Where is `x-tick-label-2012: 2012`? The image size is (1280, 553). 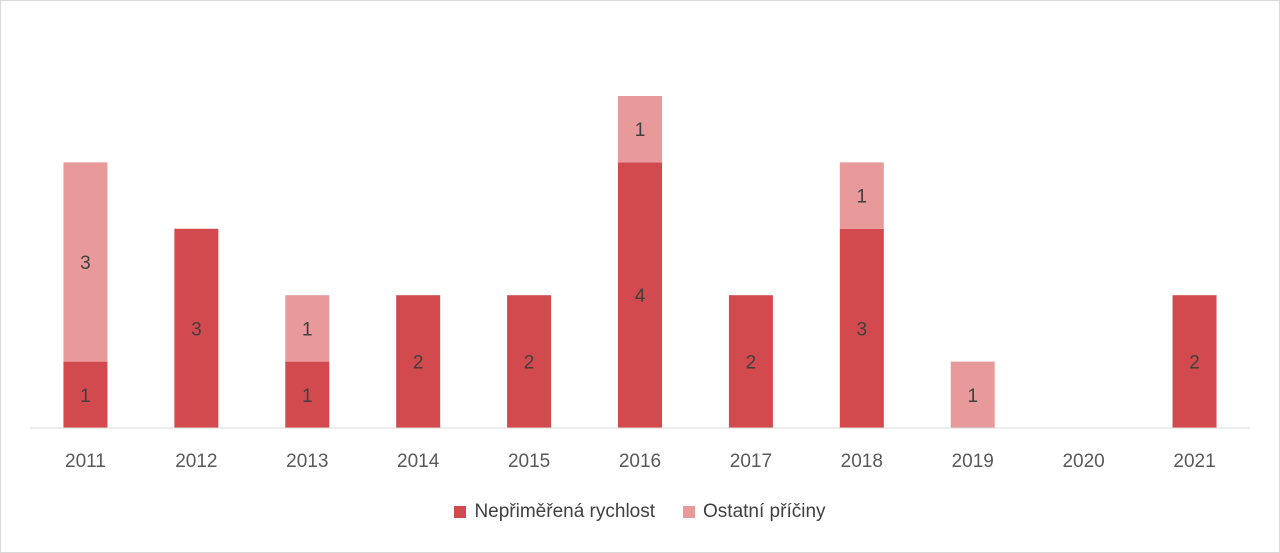 x-tick-label-2012: 2012 is located at coordinates (196, 461).